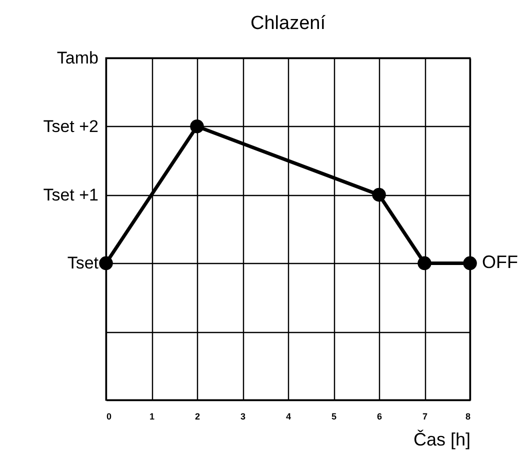  Describe the element at coordinates (70, 126) in the screenshot. I see `y-tick-label: Tset +2` at that location.